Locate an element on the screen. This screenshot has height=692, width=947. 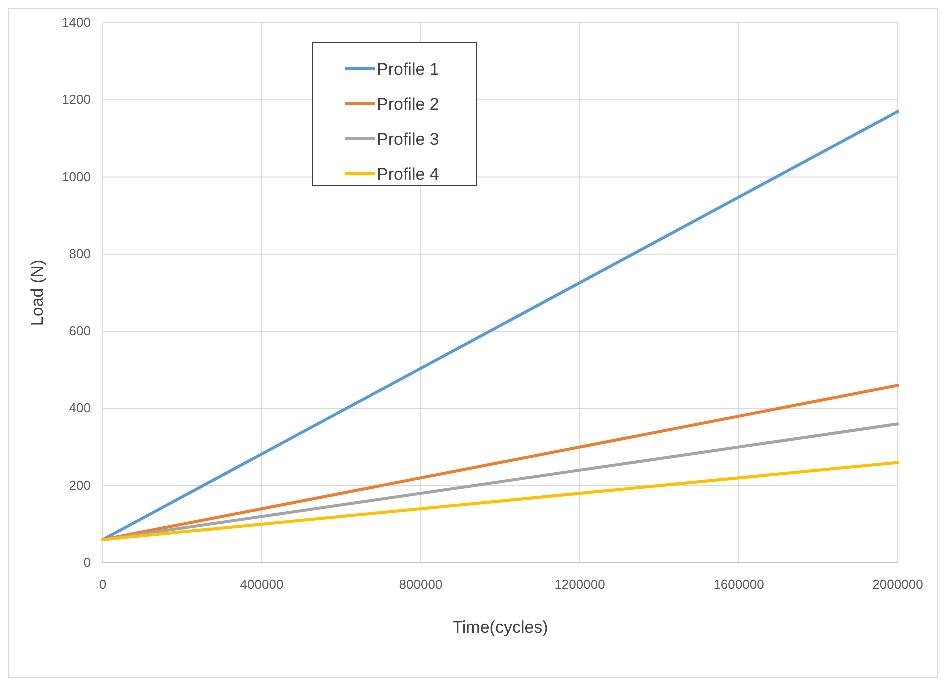
legend-label: Profile 3 is located at coordinates (408, 139).